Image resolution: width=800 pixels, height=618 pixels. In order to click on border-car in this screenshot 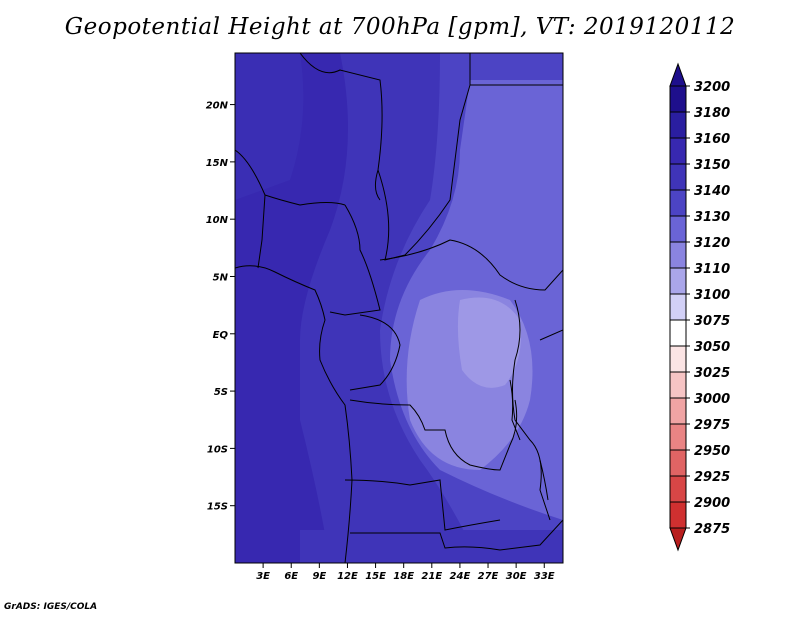, I will do `click(471, 265)`.